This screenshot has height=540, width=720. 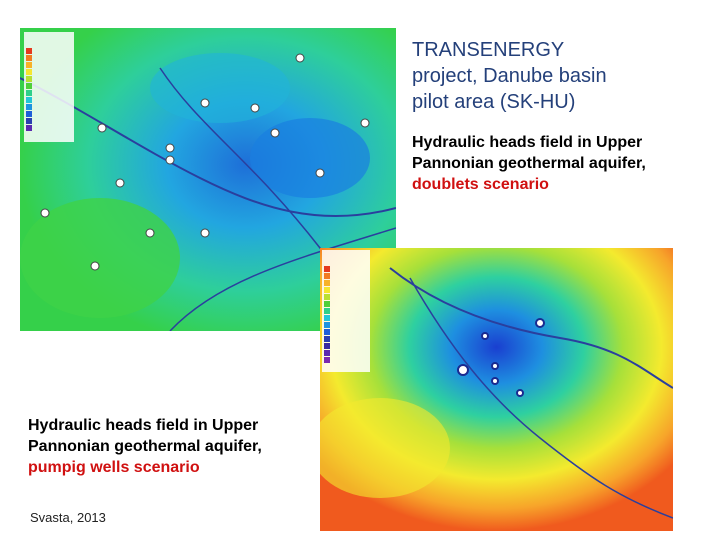 I want to click on title-line: project, Danube basin, so click(x=509, y=76).